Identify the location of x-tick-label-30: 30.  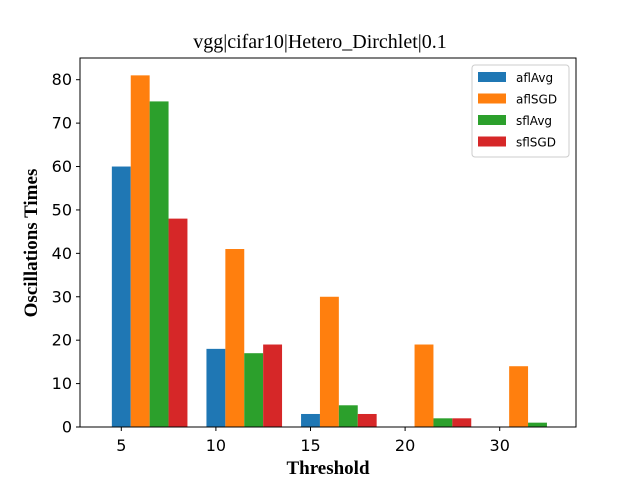
(500, 445).